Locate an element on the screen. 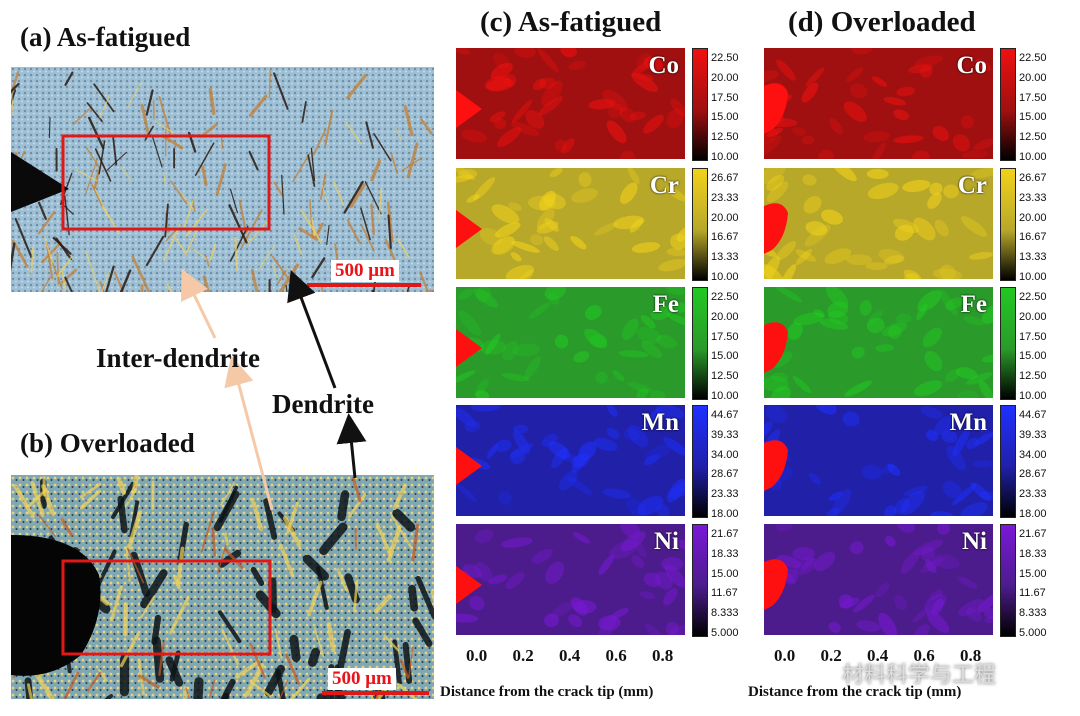 The width and height of the screenshot is (1080, 716). panel-b-title: (b) Overloaded is located at coordinates (107, 443).